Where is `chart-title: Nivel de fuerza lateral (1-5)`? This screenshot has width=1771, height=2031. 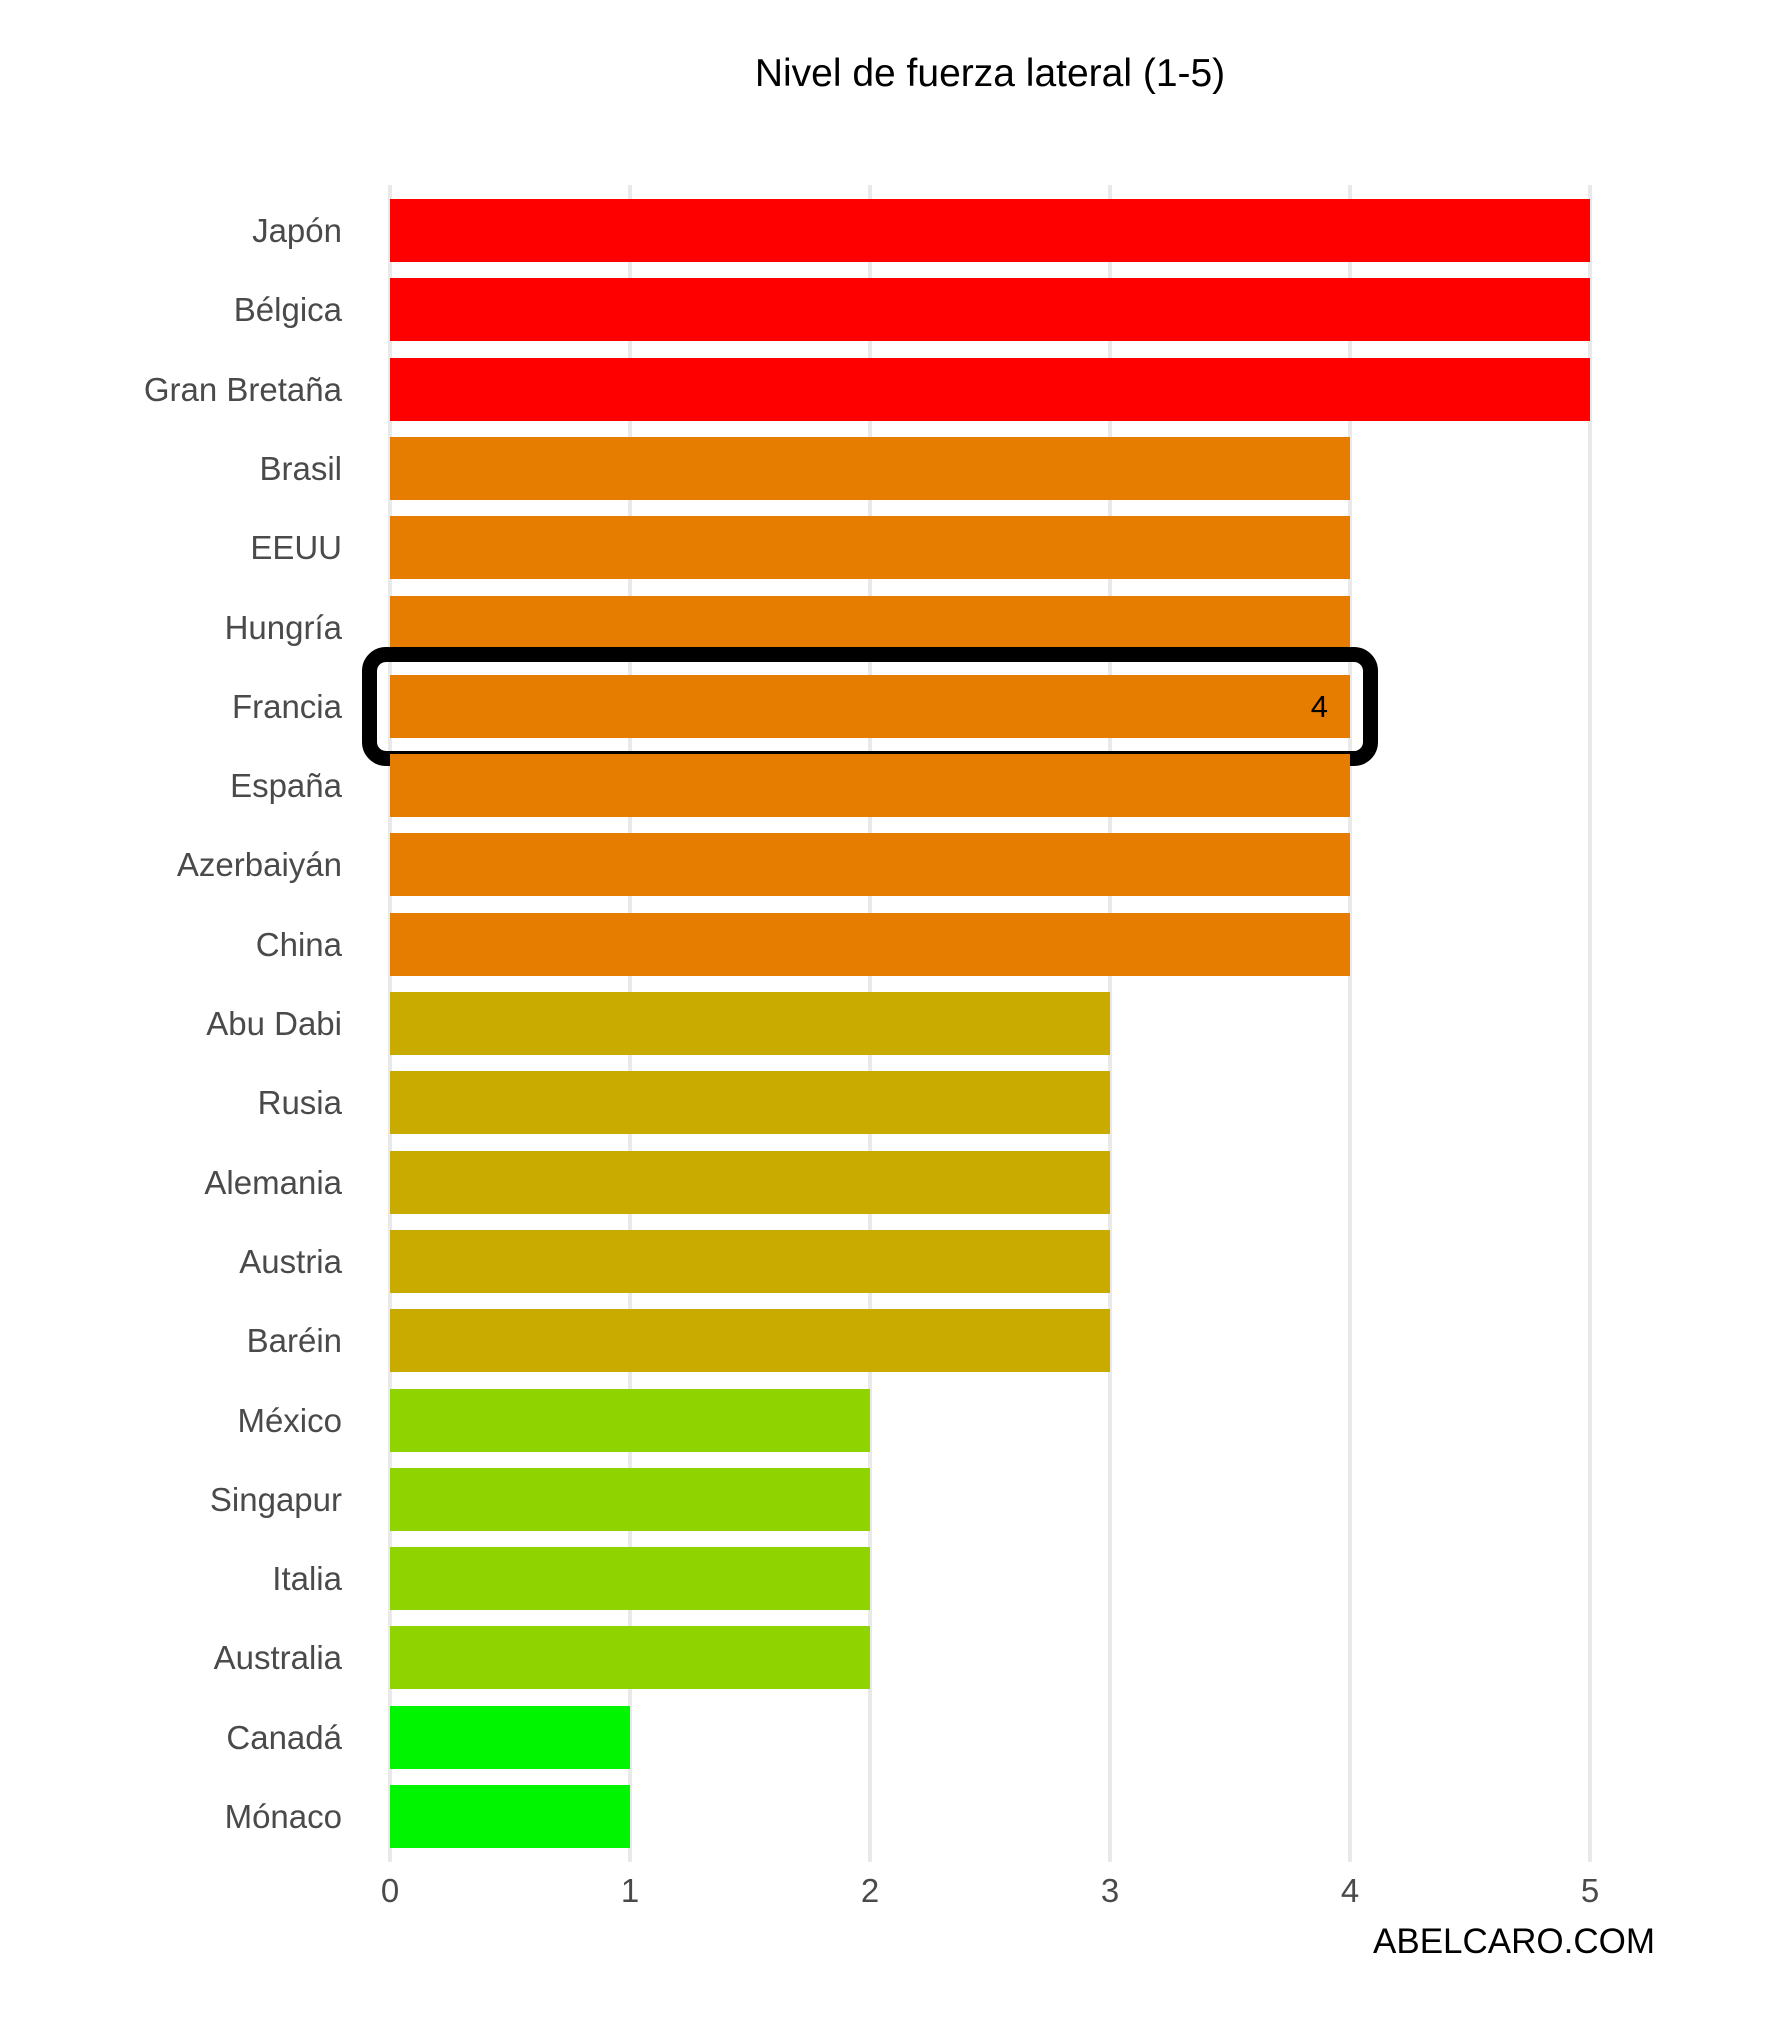 chart-title: Nivel de fuerza lateral (1-5) is located at coordinates (990, 73).